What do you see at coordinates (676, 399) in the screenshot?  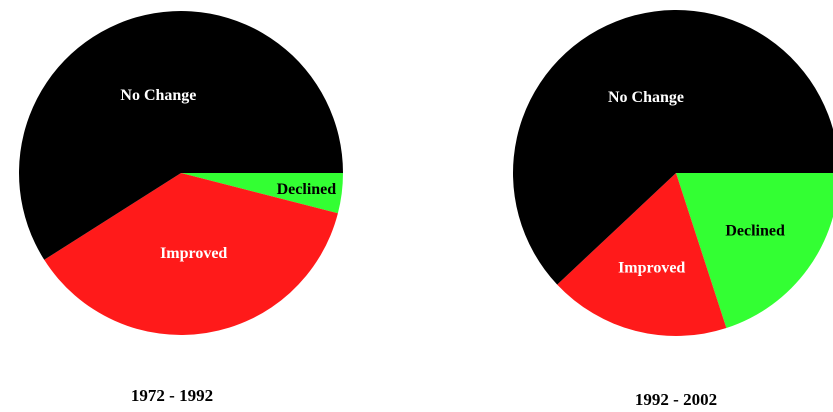 I see `chart-title: 1992 - 2002` at bounding box center [676, 399].